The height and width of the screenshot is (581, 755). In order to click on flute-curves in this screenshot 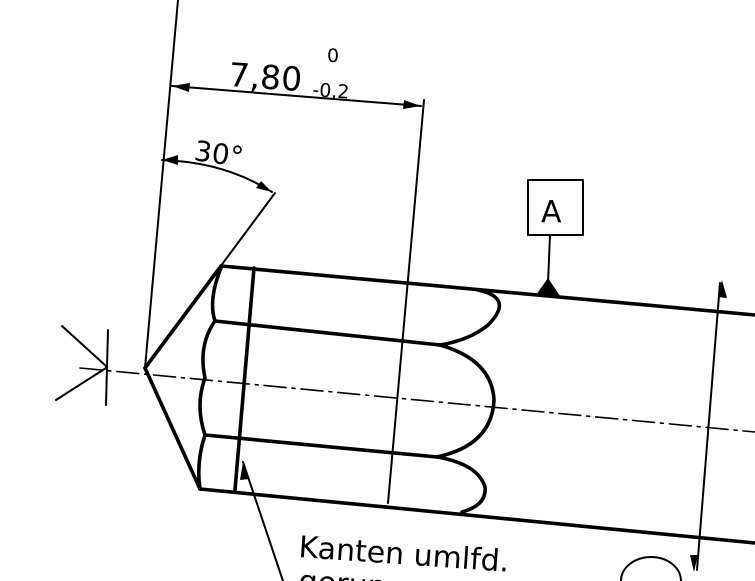, I will do `click(468, 401)`.